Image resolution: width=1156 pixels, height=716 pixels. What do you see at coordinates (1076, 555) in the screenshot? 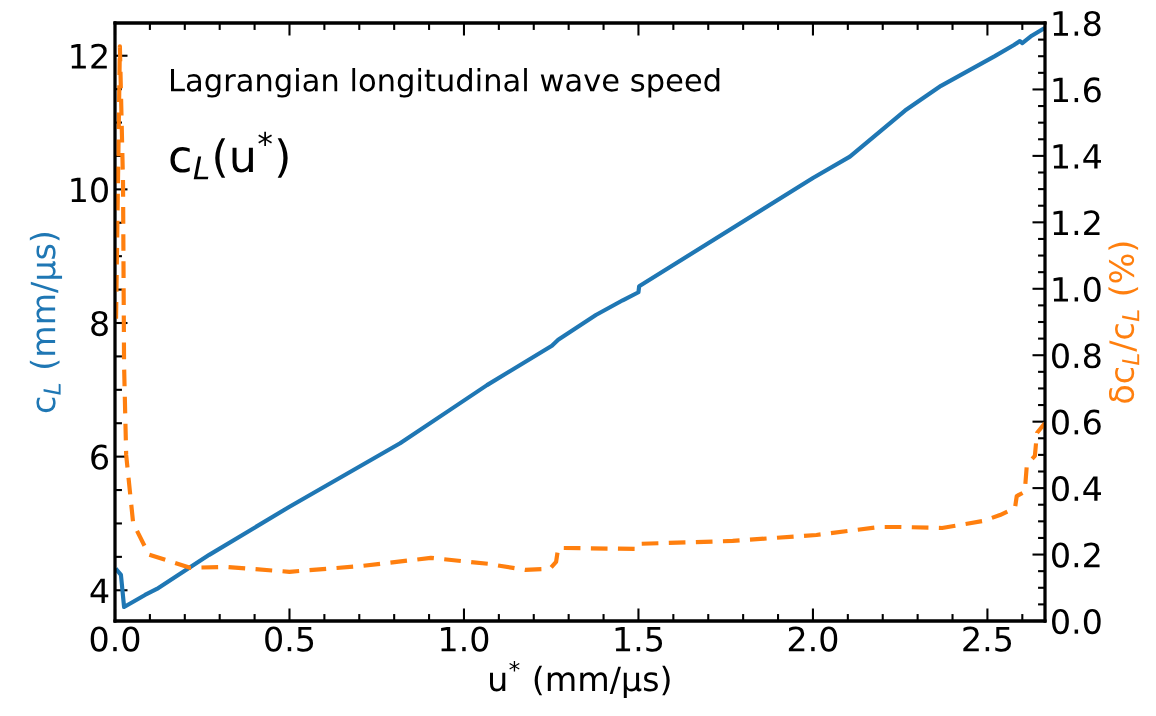
I see `y2-tick-label: 0.2` at bounding box center [1076, 555].